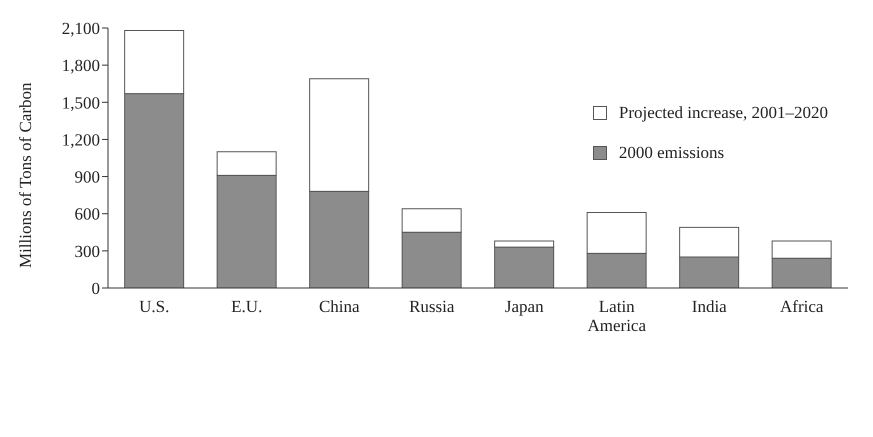 Image resolution: width=873 pixels, height=437 pixels. I want to click on y-tick-label: 900, so click(87, 177).